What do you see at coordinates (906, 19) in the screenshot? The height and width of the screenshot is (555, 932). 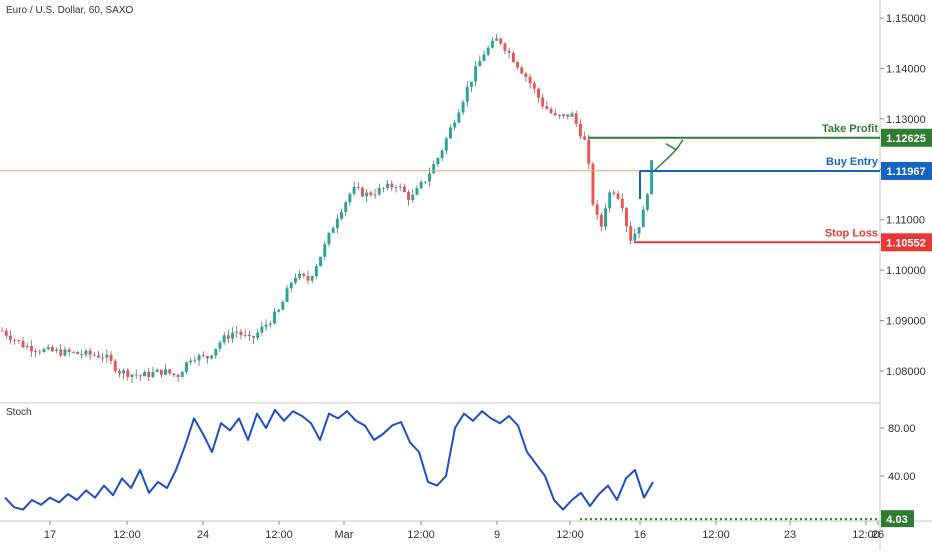 I see `price-tick-label: 1.15000` at bounding box center [906, 19].